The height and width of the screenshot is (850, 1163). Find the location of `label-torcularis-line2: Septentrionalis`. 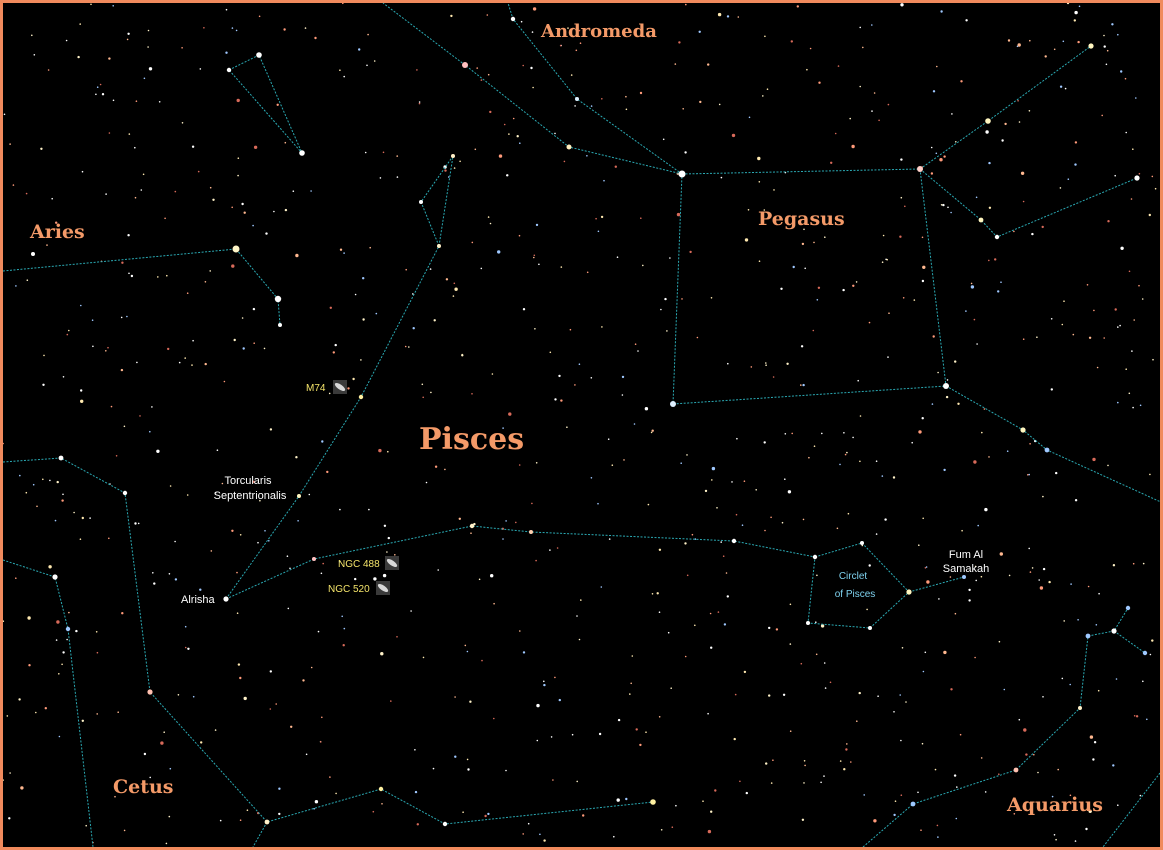

label-torcularis-line2: Septentrionalis is located at coordinates (250, 496).